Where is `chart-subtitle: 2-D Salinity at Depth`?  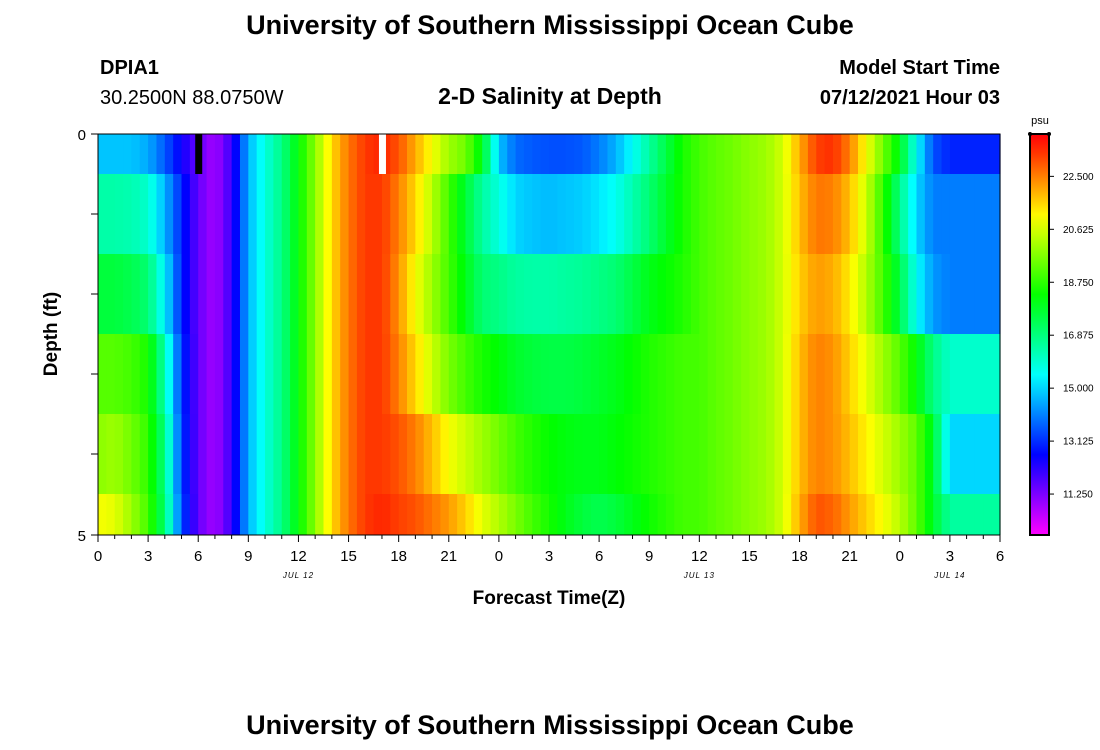
chart-subtitle: 2-D Salinity at Depth is located at coordinates (550, 96).